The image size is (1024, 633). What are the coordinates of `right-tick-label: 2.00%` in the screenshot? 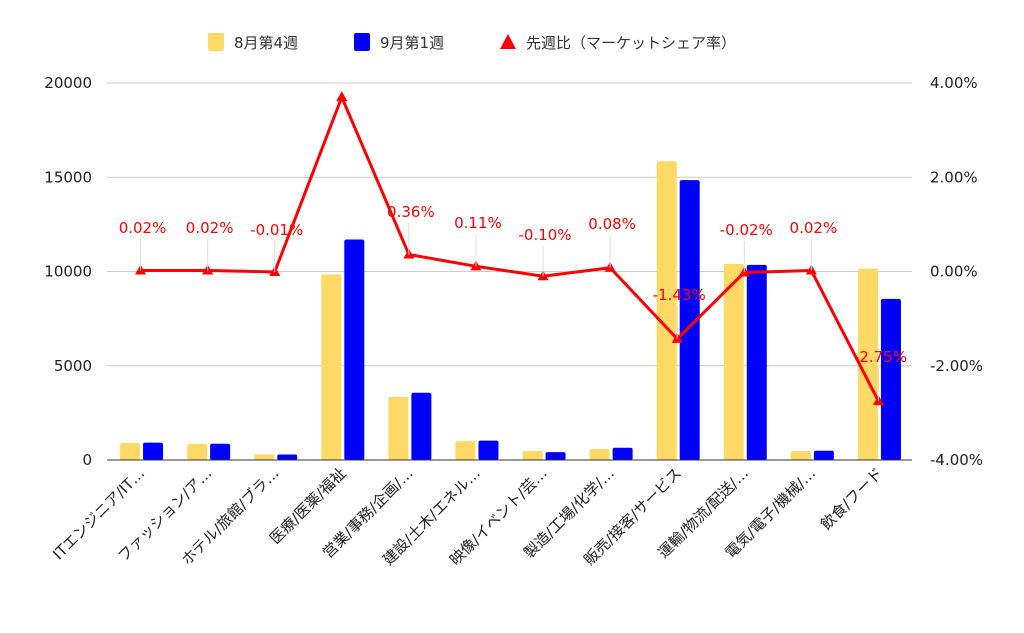 It's located at (954, 177).